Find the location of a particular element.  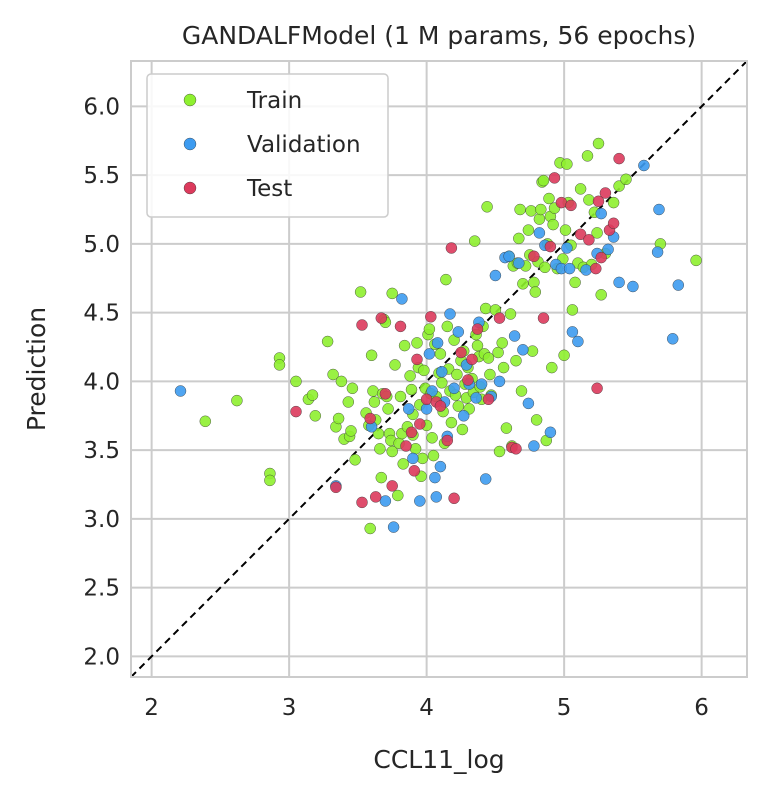

legend-box is located at coordinates (267, 145).